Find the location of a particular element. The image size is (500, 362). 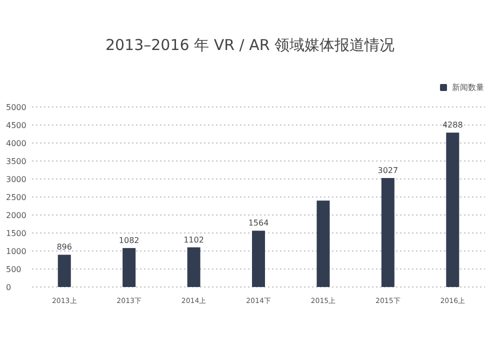

data-label: 1102 is located at coordinates (194, 239).